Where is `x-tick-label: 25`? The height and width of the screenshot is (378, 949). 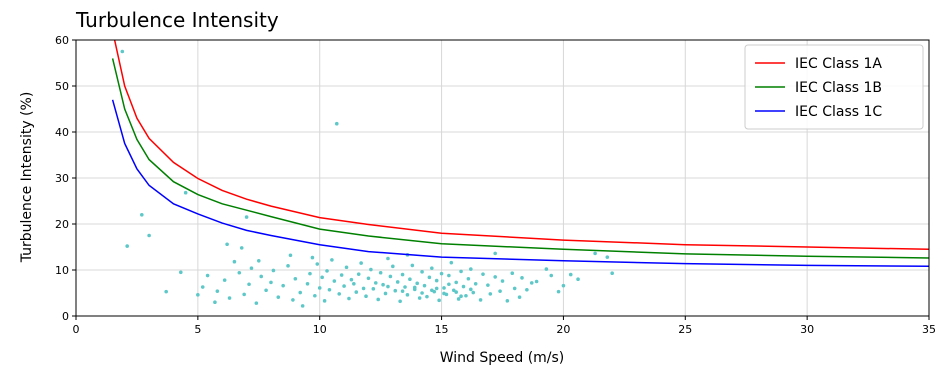
x-tick-label: 25 is located at coordinates (685, 329).